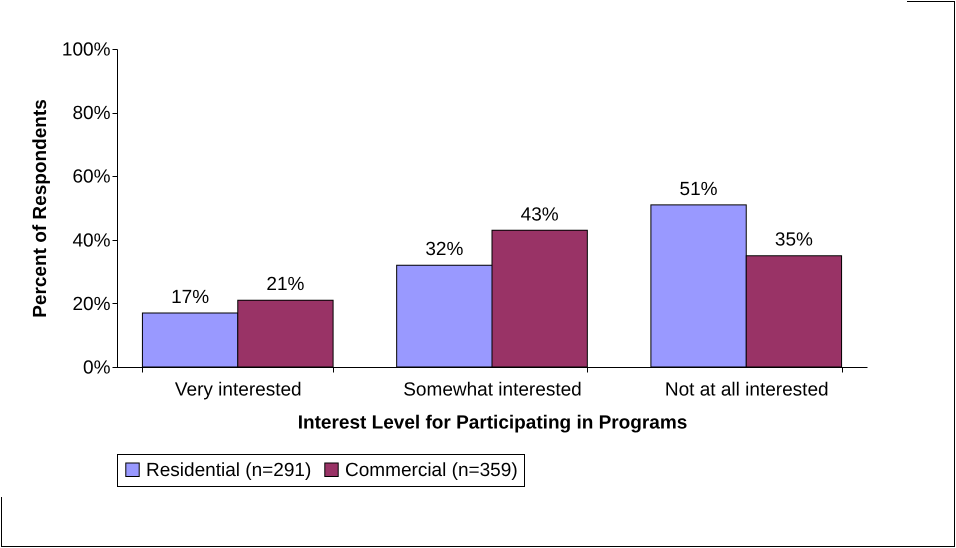  Describe the element at coordinates (91, 304) in the screenshot. I see `y-tick-label: 20%` at that location.